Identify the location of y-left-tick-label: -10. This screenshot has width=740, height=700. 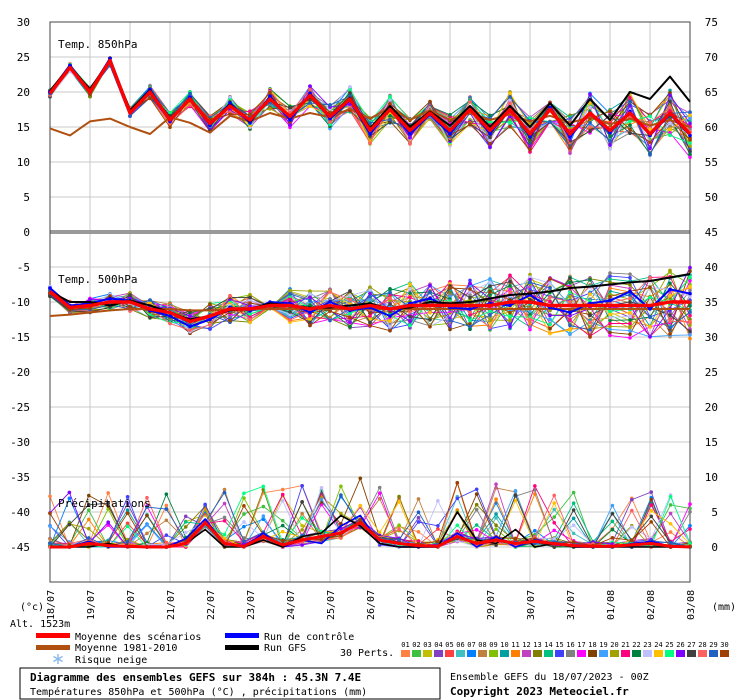
(20, 302).